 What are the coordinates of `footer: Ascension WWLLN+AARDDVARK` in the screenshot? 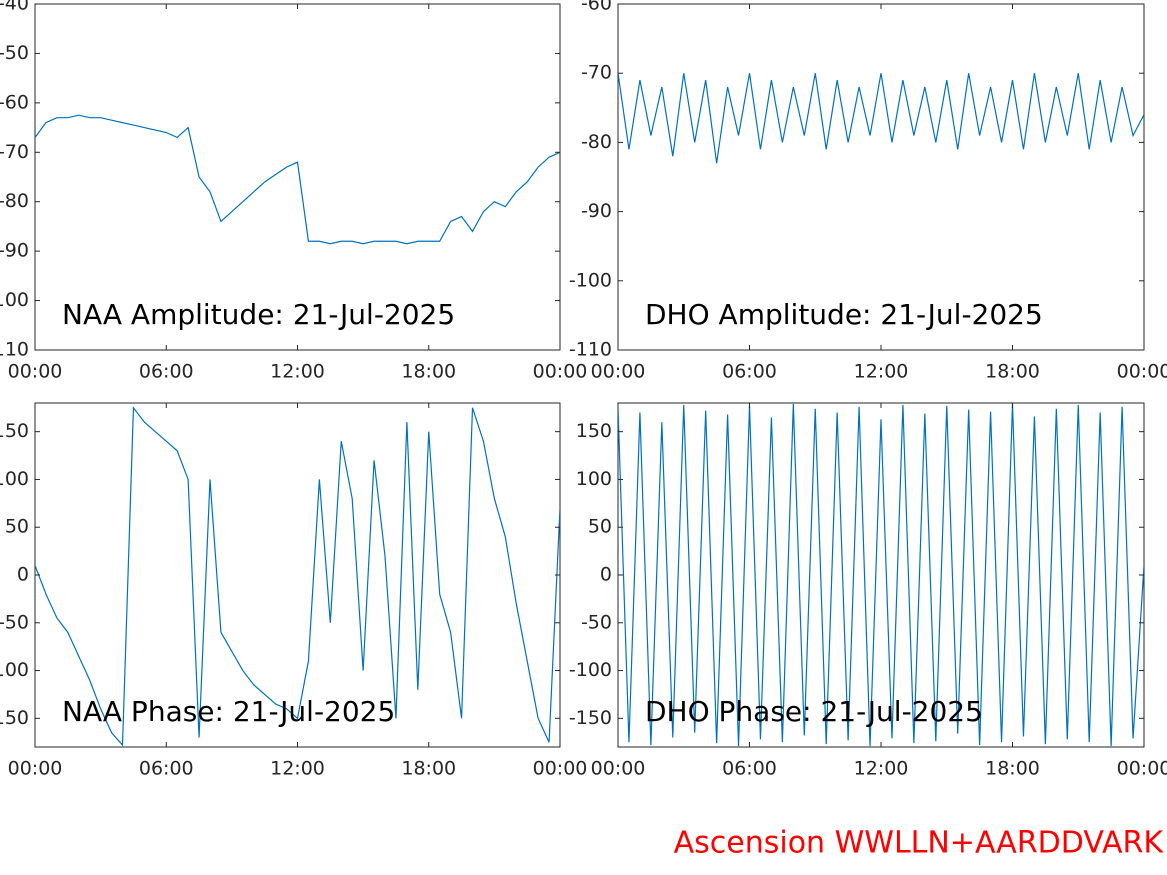 It's located at (919, 843).